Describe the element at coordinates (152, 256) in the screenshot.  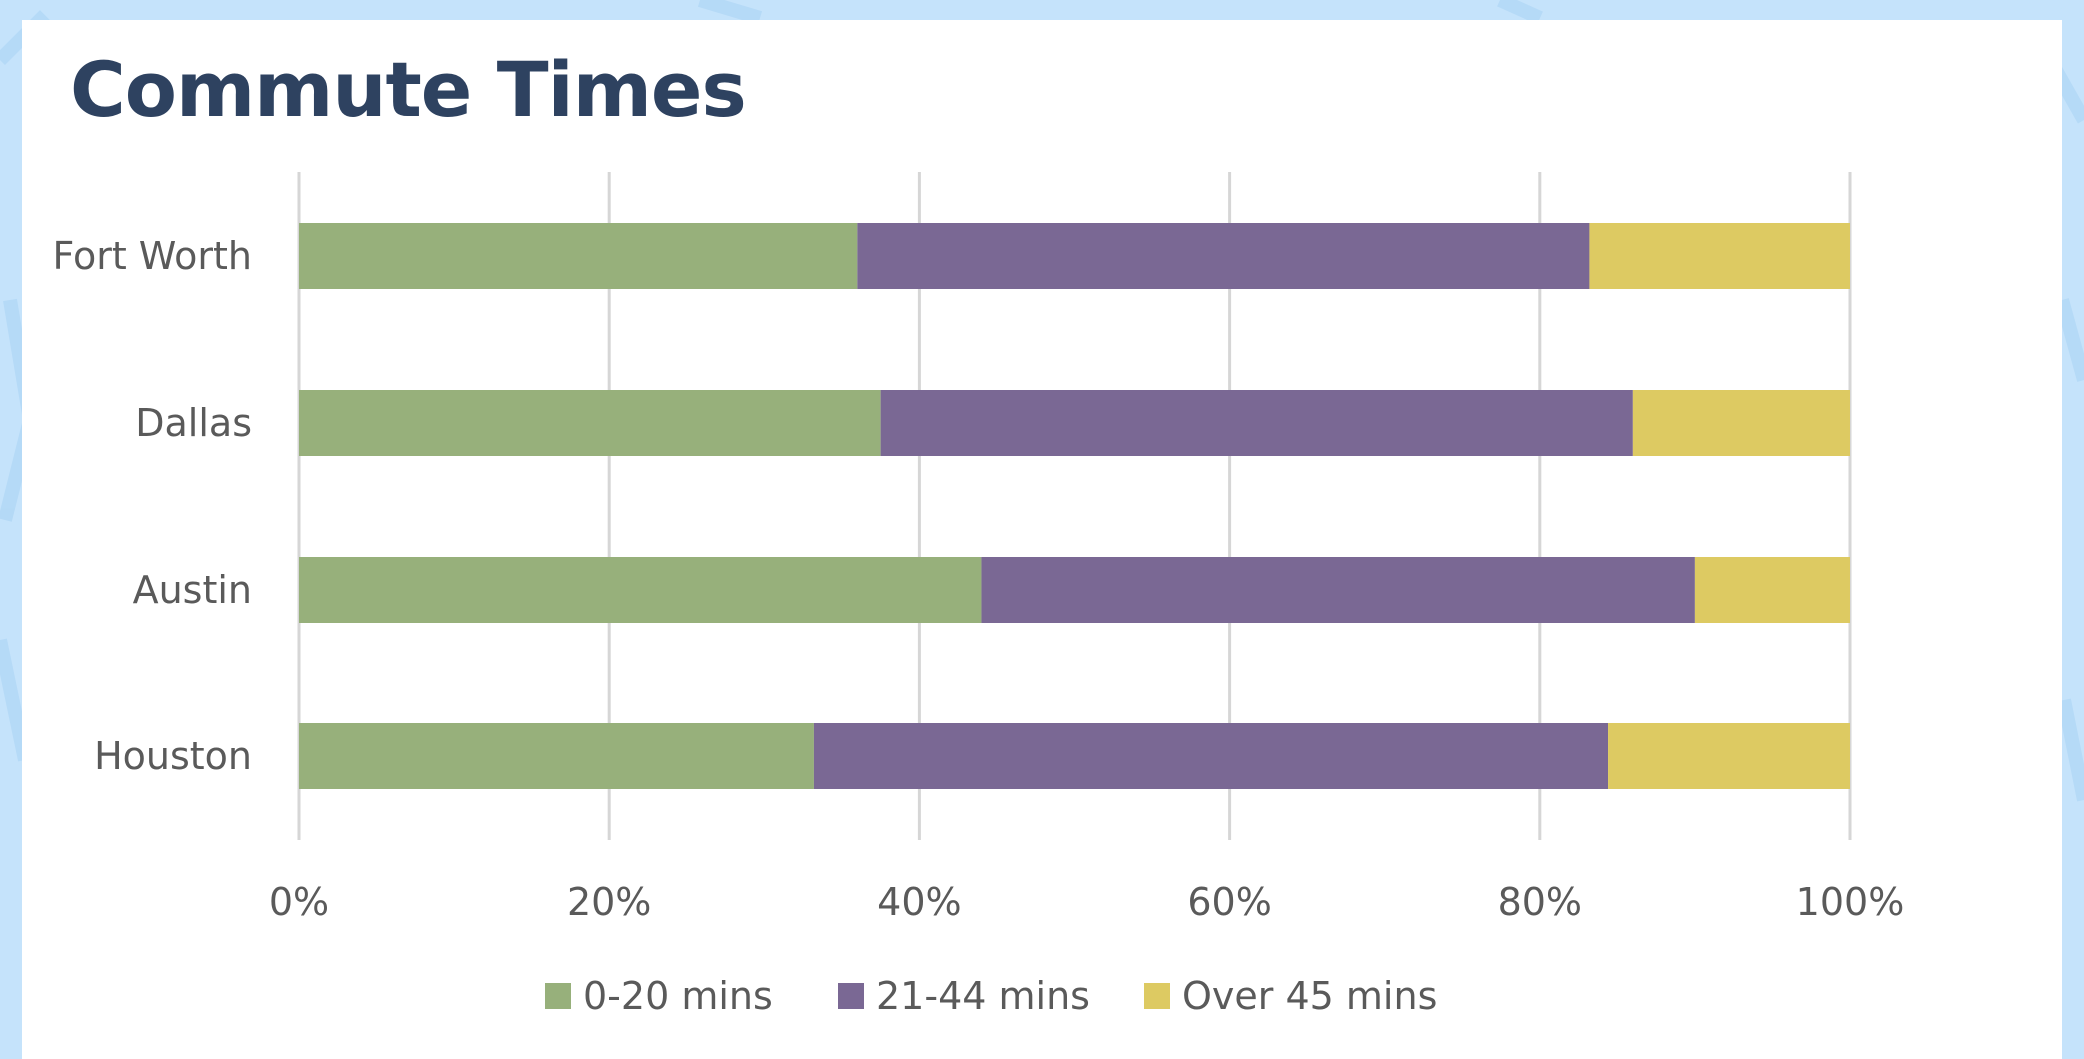
I see `category-label: Fort Worth` at that location.